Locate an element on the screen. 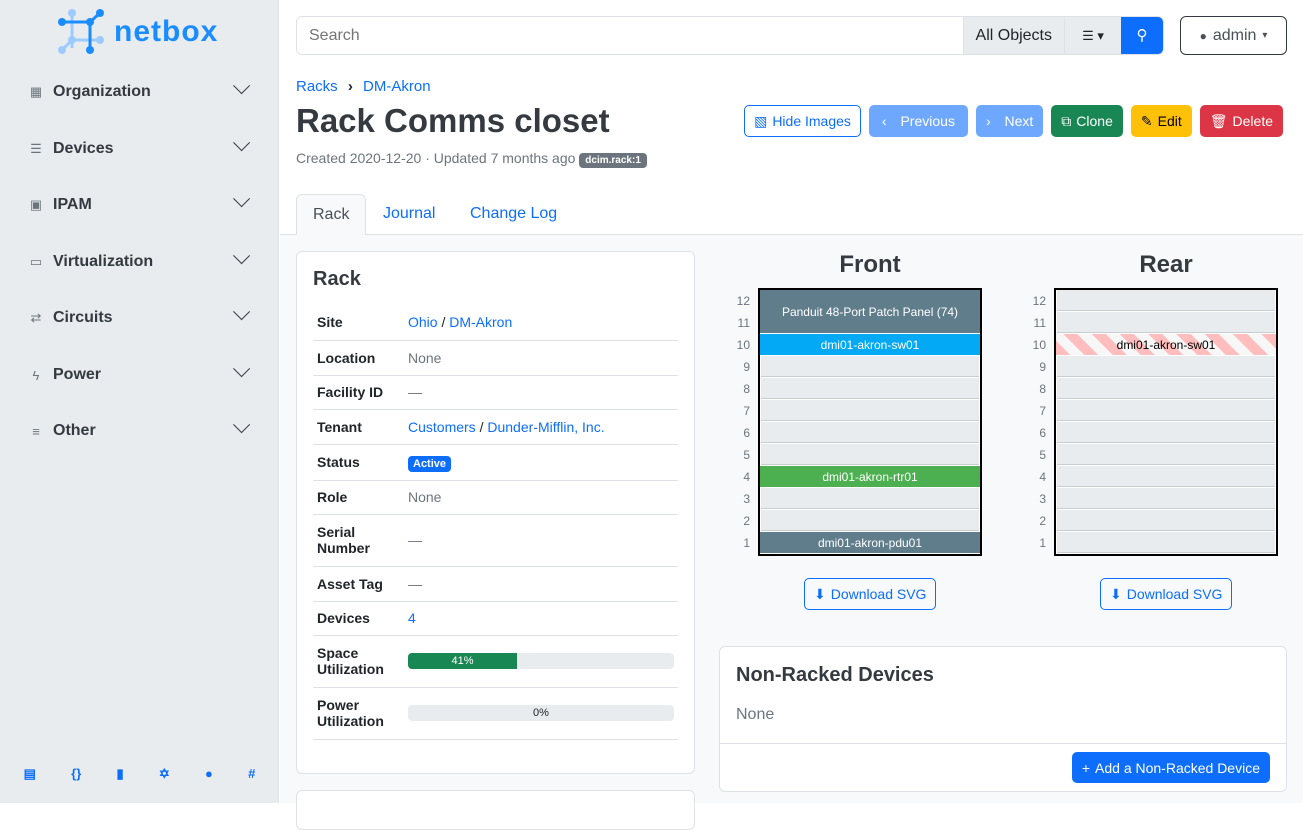 The width and height of the screenshot is (1303, 830). tenant-group-link: Customers is located at coordinates (442, 426).